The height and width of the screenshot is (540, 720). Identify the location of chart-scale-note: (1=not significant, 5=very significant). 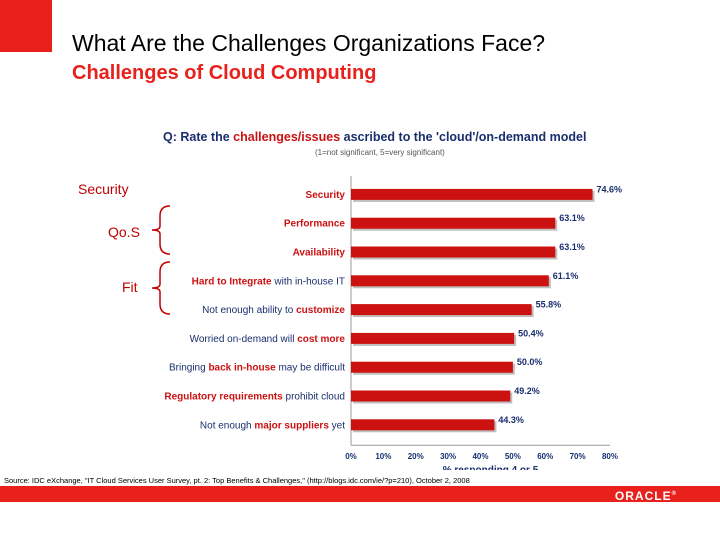
(380, 152).